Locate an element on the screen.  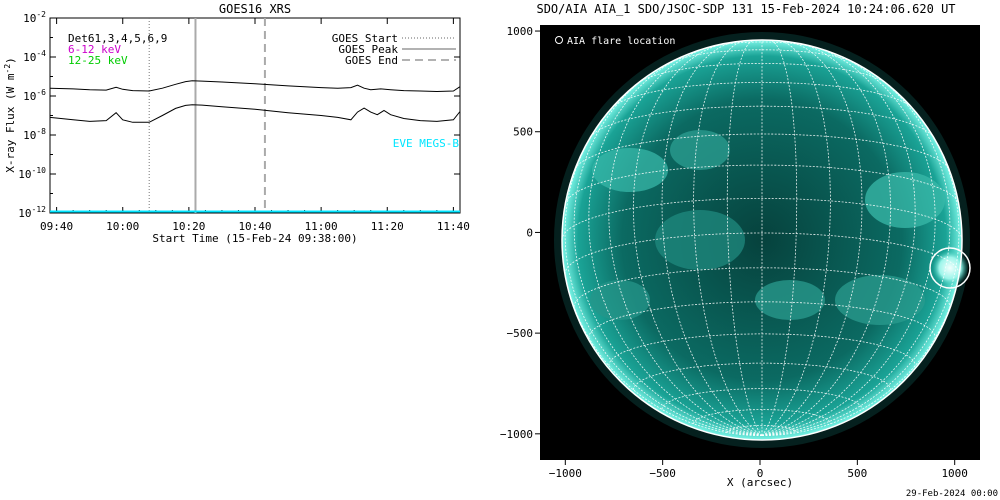
goes-title: GOES16 XRS is located at coordinates (255, 9).